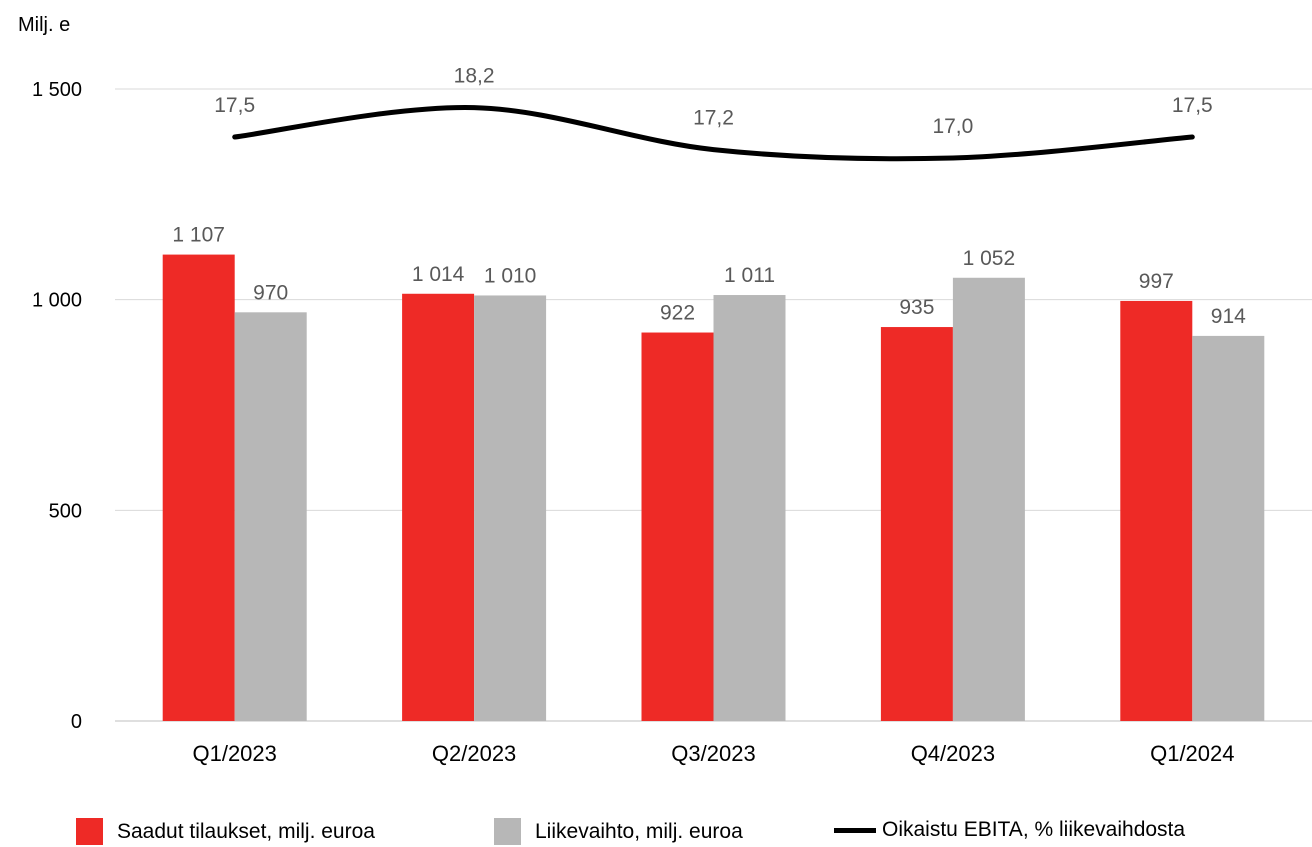  What do you see at coordinates (953, 753) in the screenshot?
I see `x-tick-label: Q4/2023` at bounding box center [953, 753].